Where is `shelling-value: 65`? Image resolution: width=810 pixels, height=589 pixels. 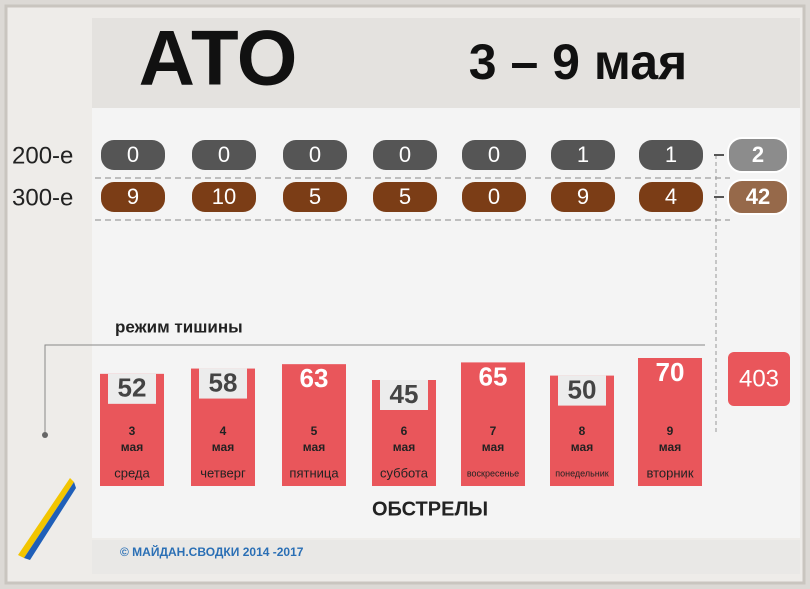 shelling-value: 65 is located at coordinates (493, 376).